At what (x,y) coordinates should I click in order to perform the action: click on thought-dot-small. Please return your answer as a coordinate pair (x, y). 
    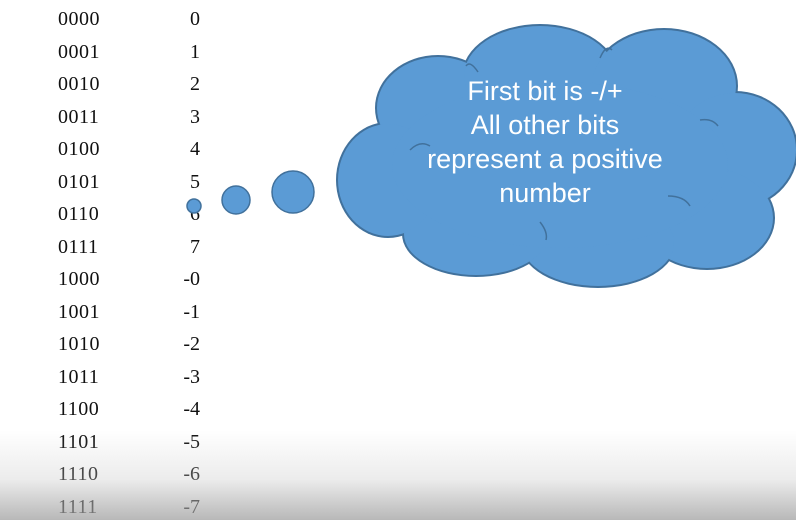
    Looking at the image, I should click on (194, 206).